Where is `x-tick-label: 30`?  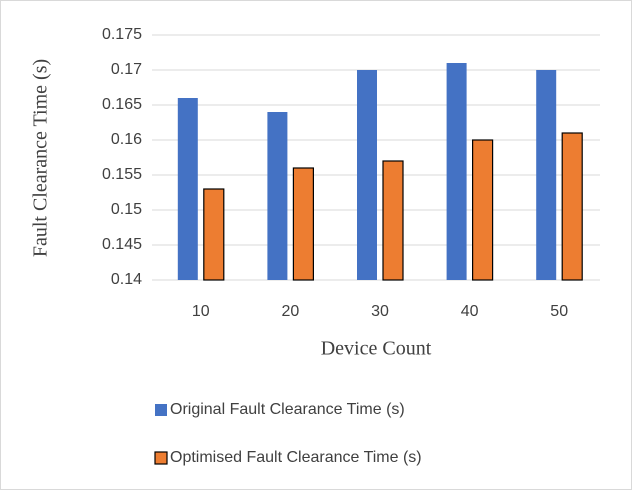 x-tick-label: 30 is located at coordinates (380, 311).